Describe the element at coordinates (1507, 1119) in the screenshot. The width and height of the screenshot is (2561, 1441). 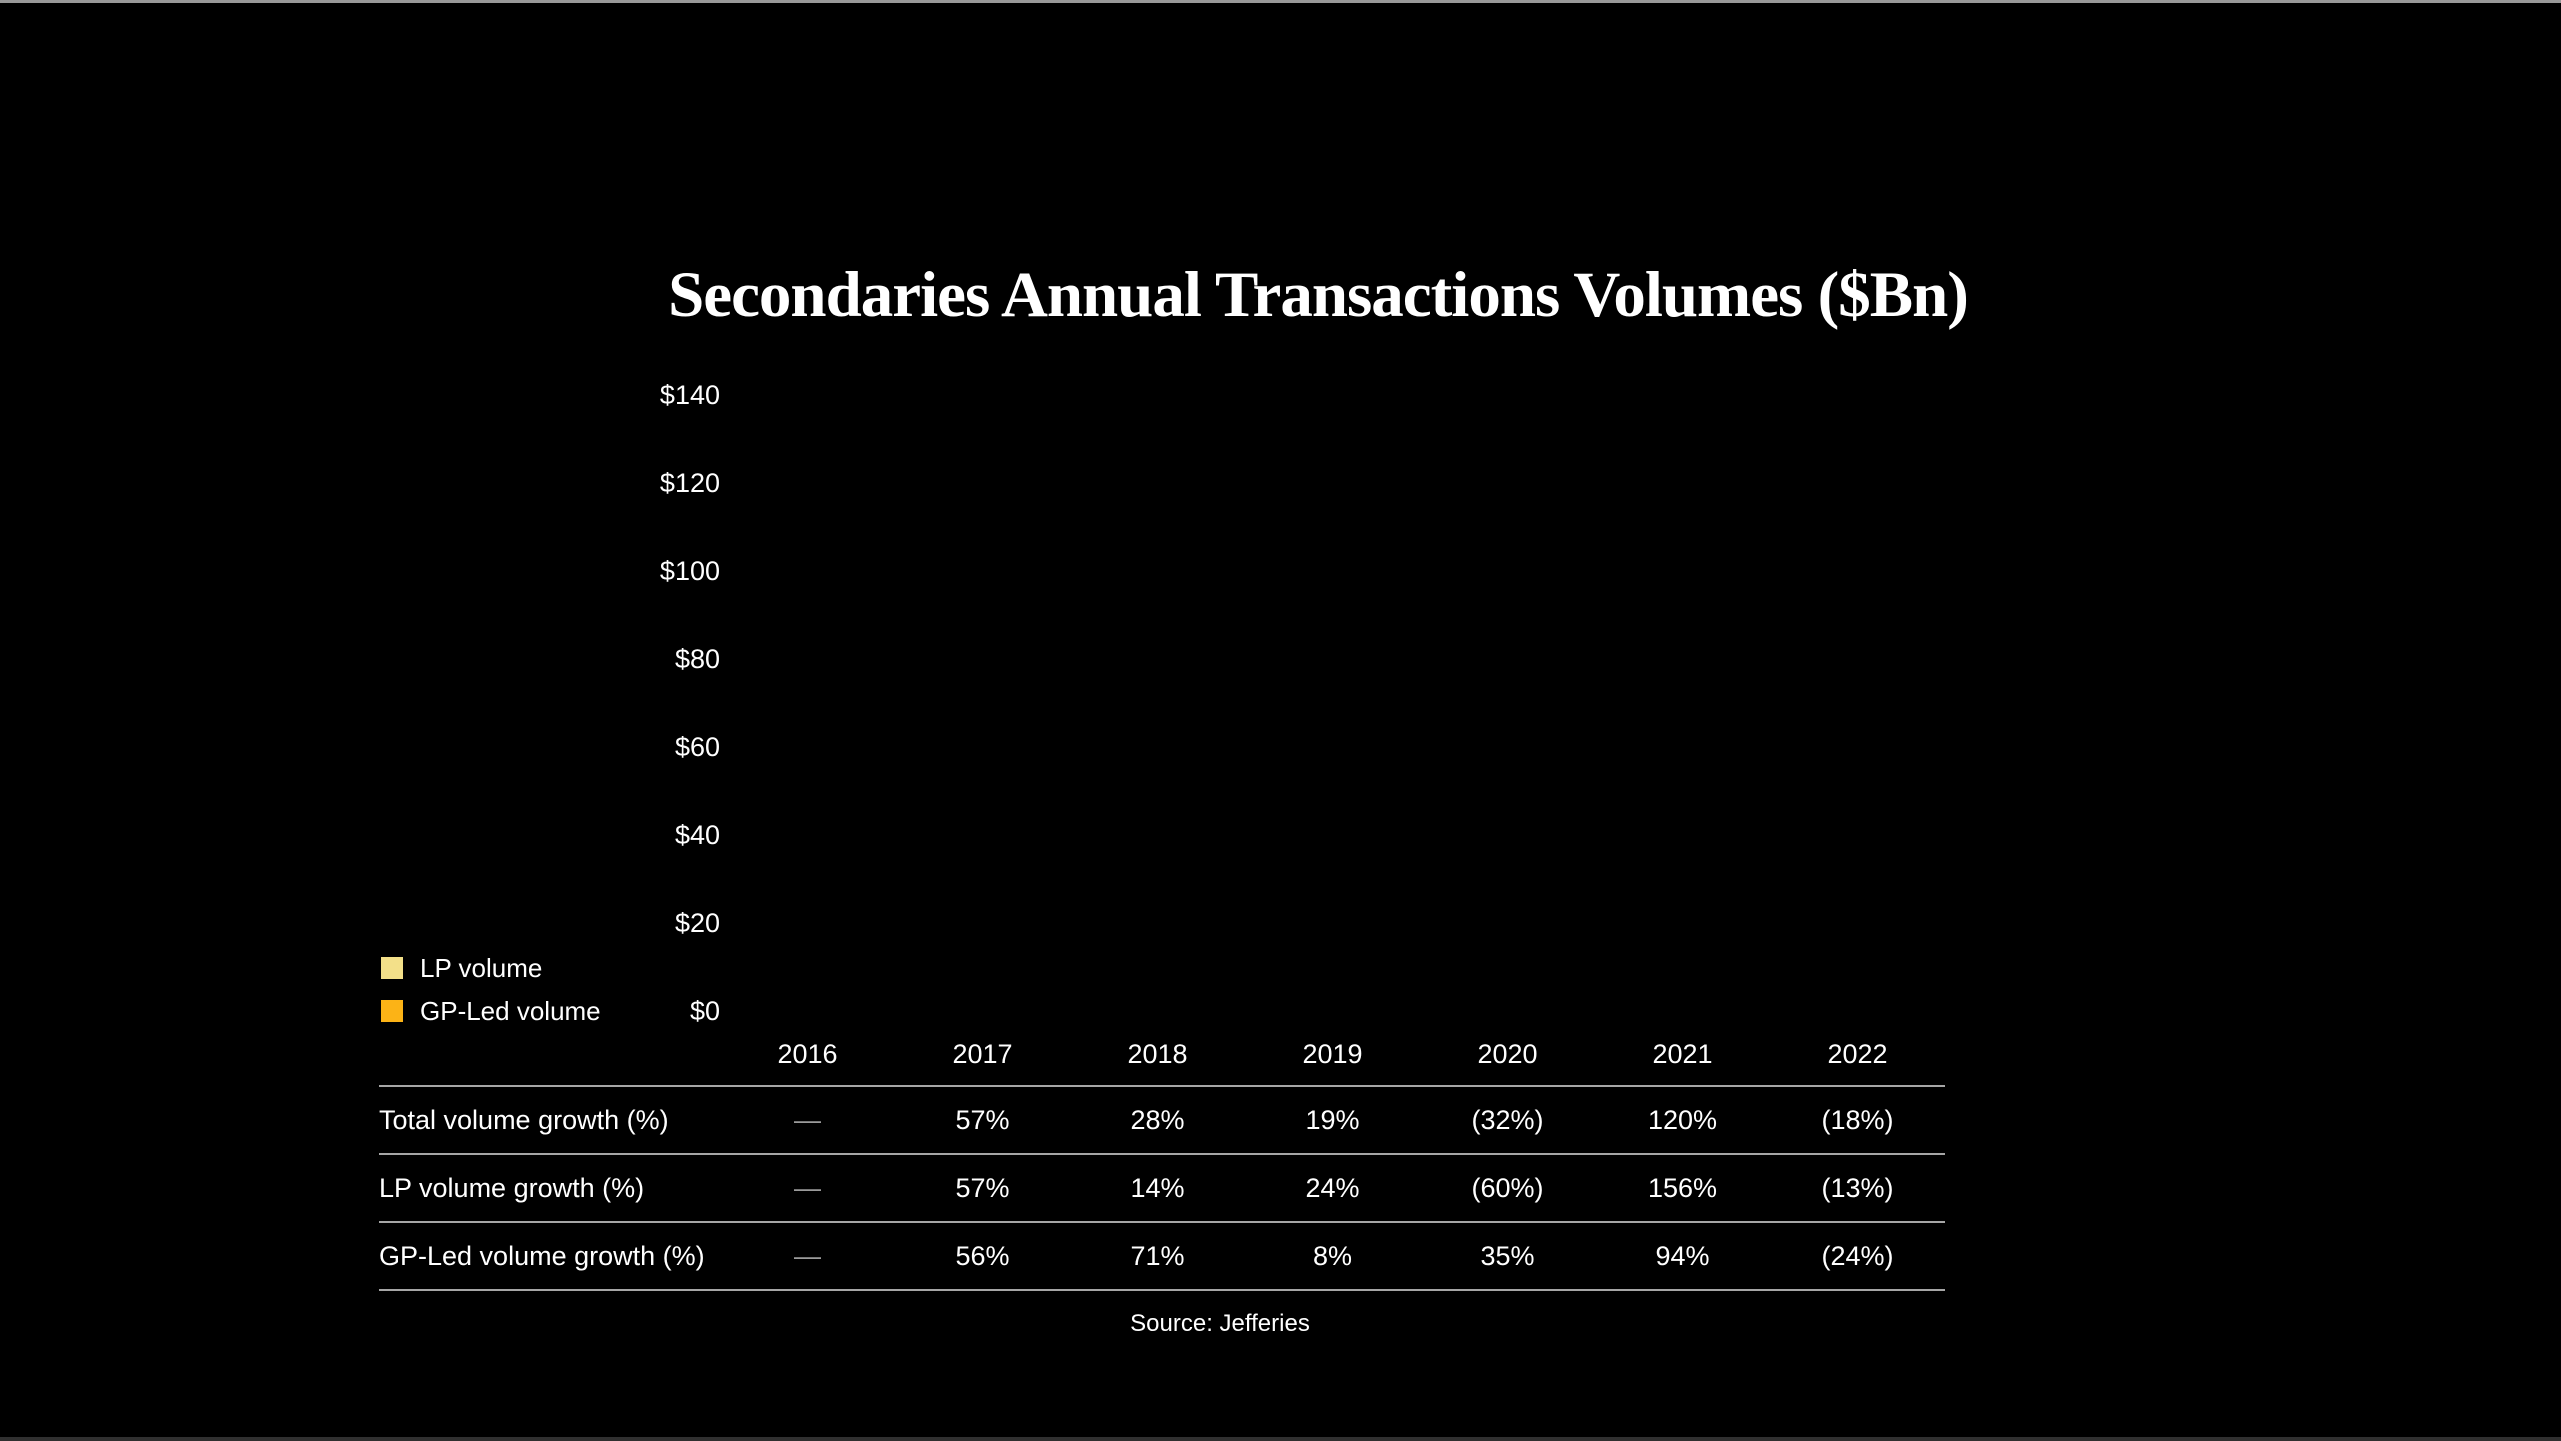
I see `table-cell: (32%)` at that location.